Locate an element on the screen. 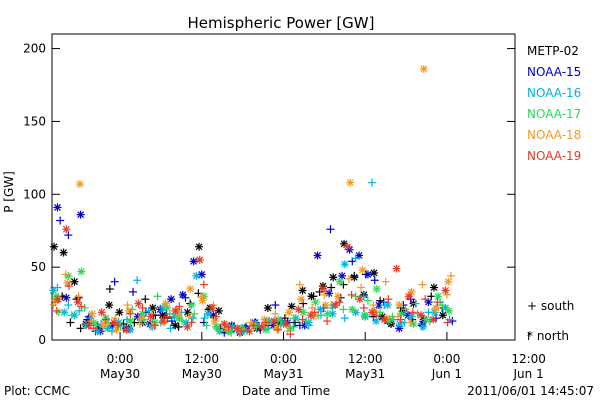 This screenshot has width=600, height=400. x-axis-label: Date and Time is located at coordinates (286, 391).